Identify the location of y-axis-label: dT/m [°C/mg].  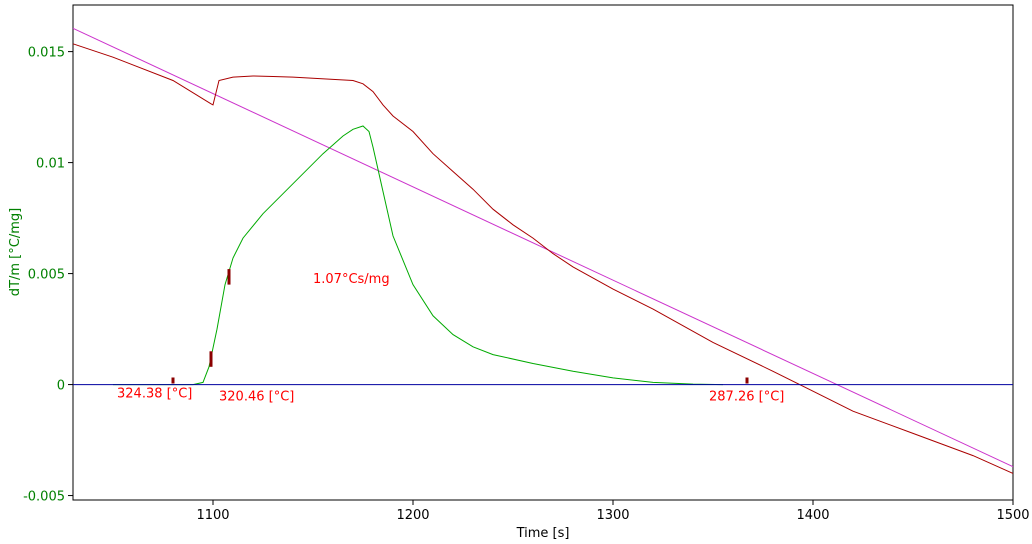
(15, 252).